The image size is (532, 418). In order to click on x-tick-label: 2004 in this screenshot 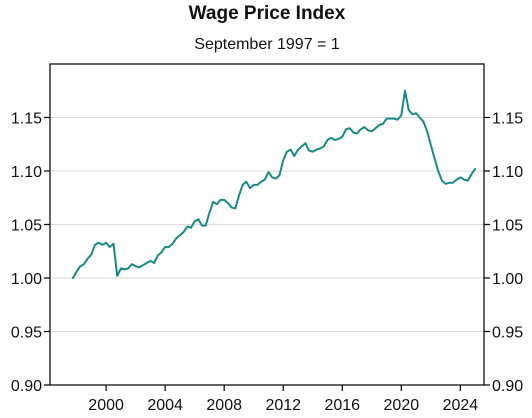, I will do `click(165, 405)`.